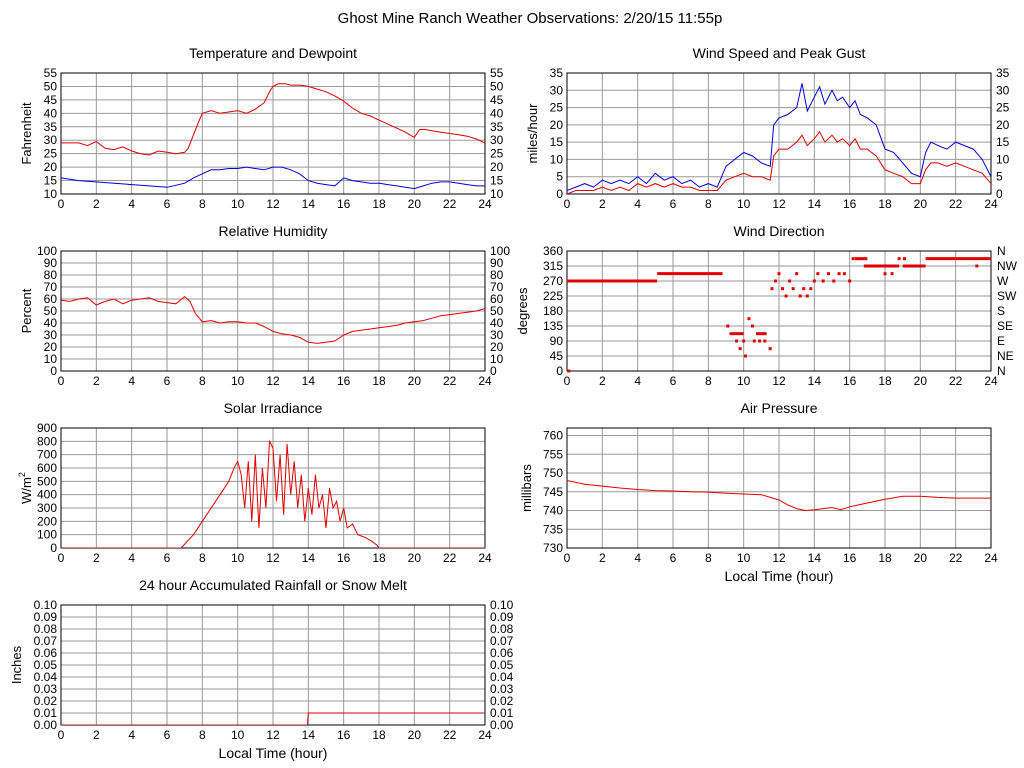 This screenshot has width=1024, height=768. What do you see at coordinates (51, 113) in the screenshot?
I see `y-tick-label: 40` at bounding box center [51, 113].